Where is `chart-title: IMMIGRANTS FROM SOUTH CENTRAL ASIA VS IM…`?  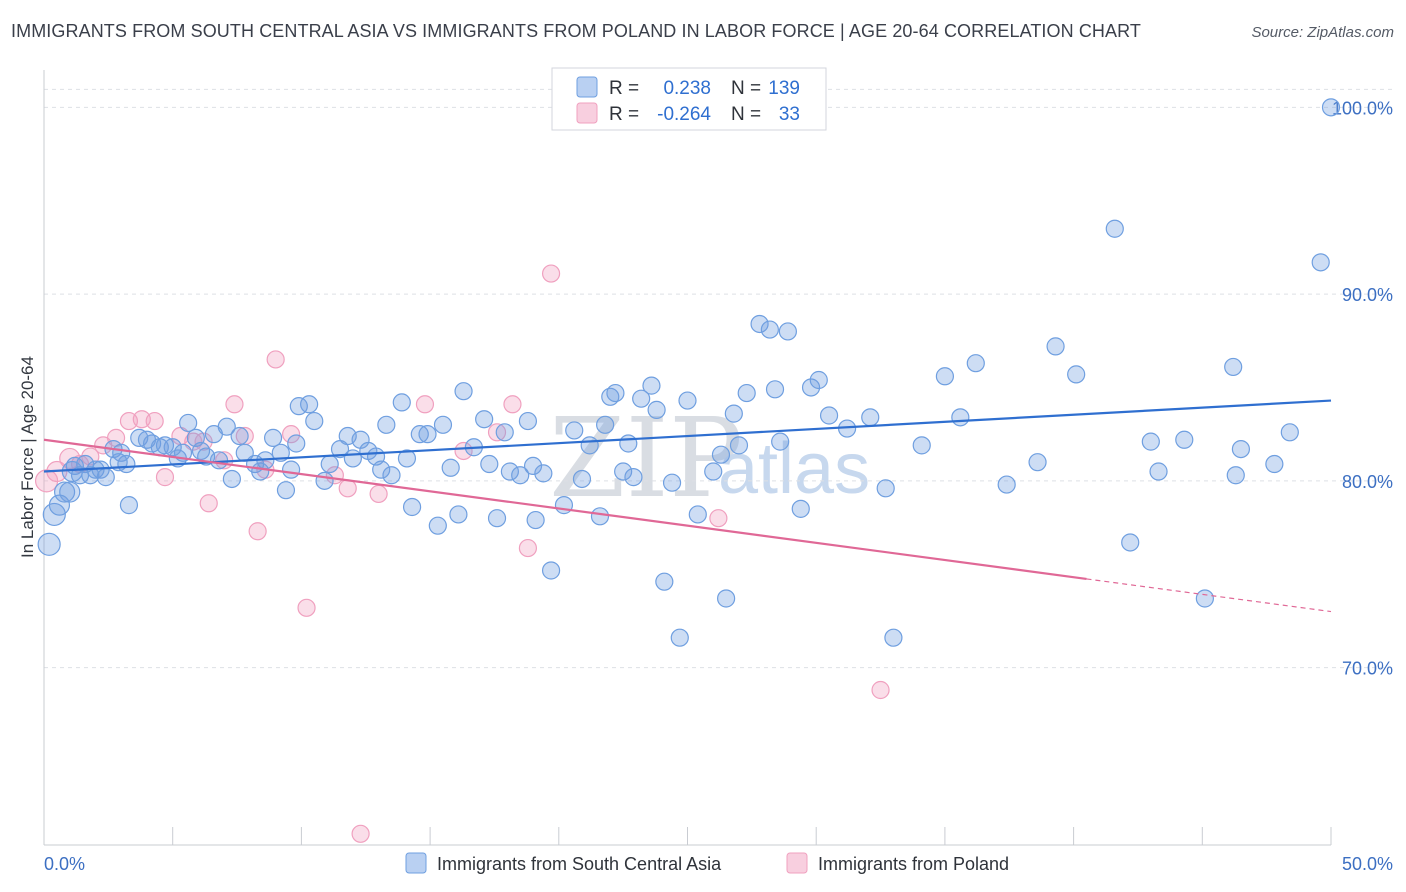
chart-title: IMMIGRANTS FROM SOUTH CENTRAL ASIA VS IM… is located at coordinates (576, 31).